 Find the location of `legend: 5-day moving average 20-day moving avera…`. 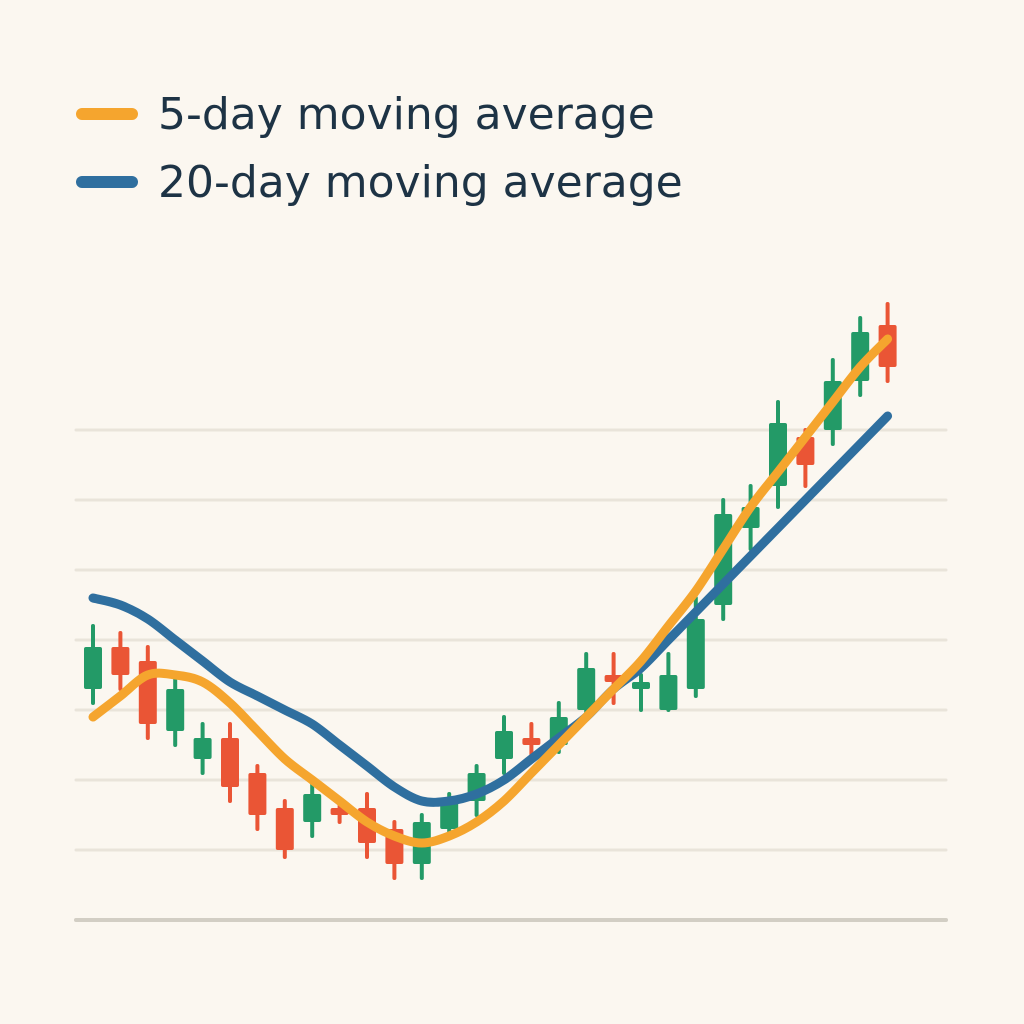

legend: 5-day moving average 20-day moving avera… is located at coordinates (379, 148).